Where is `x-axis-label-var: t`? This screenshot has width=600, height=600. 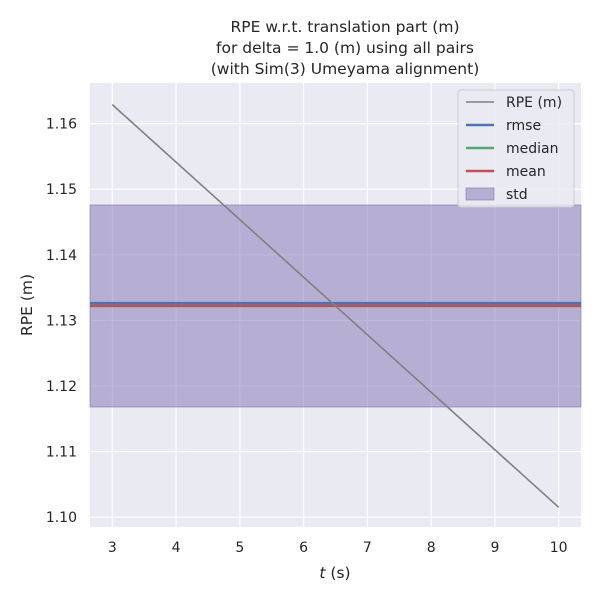
x-axis-label-var: t is located at coordinates (322, 573).